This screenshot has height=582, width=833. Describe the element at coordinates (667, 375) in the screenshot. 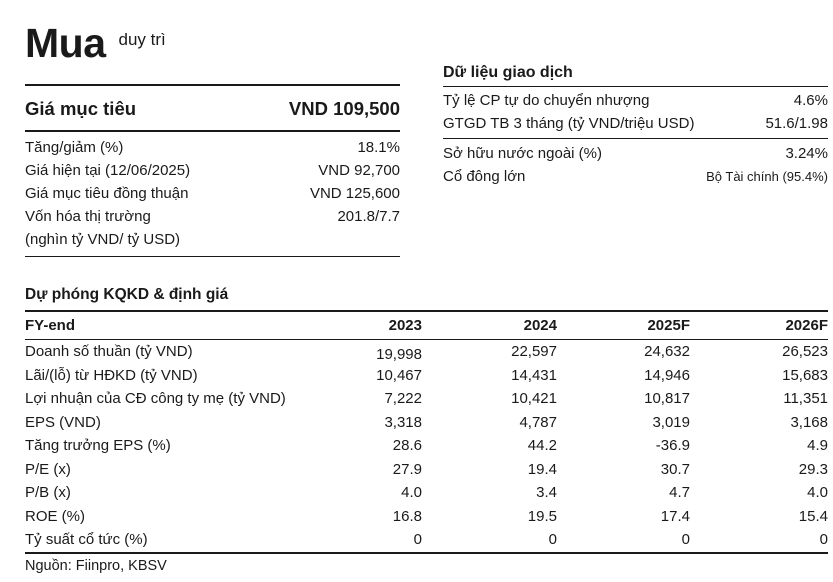

I see `forecast-cell: 14,946` at that location.